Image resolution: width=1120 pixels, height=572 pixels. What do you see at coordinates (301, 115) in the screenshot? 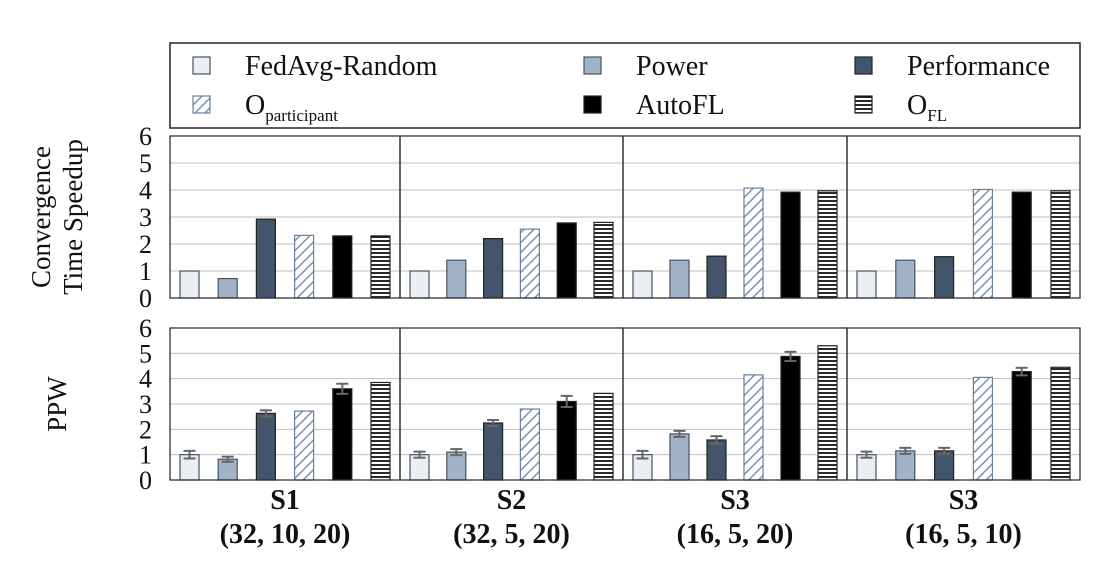
I see `legend-sub-oparticipant: participant` at bounding box center [301, 115].